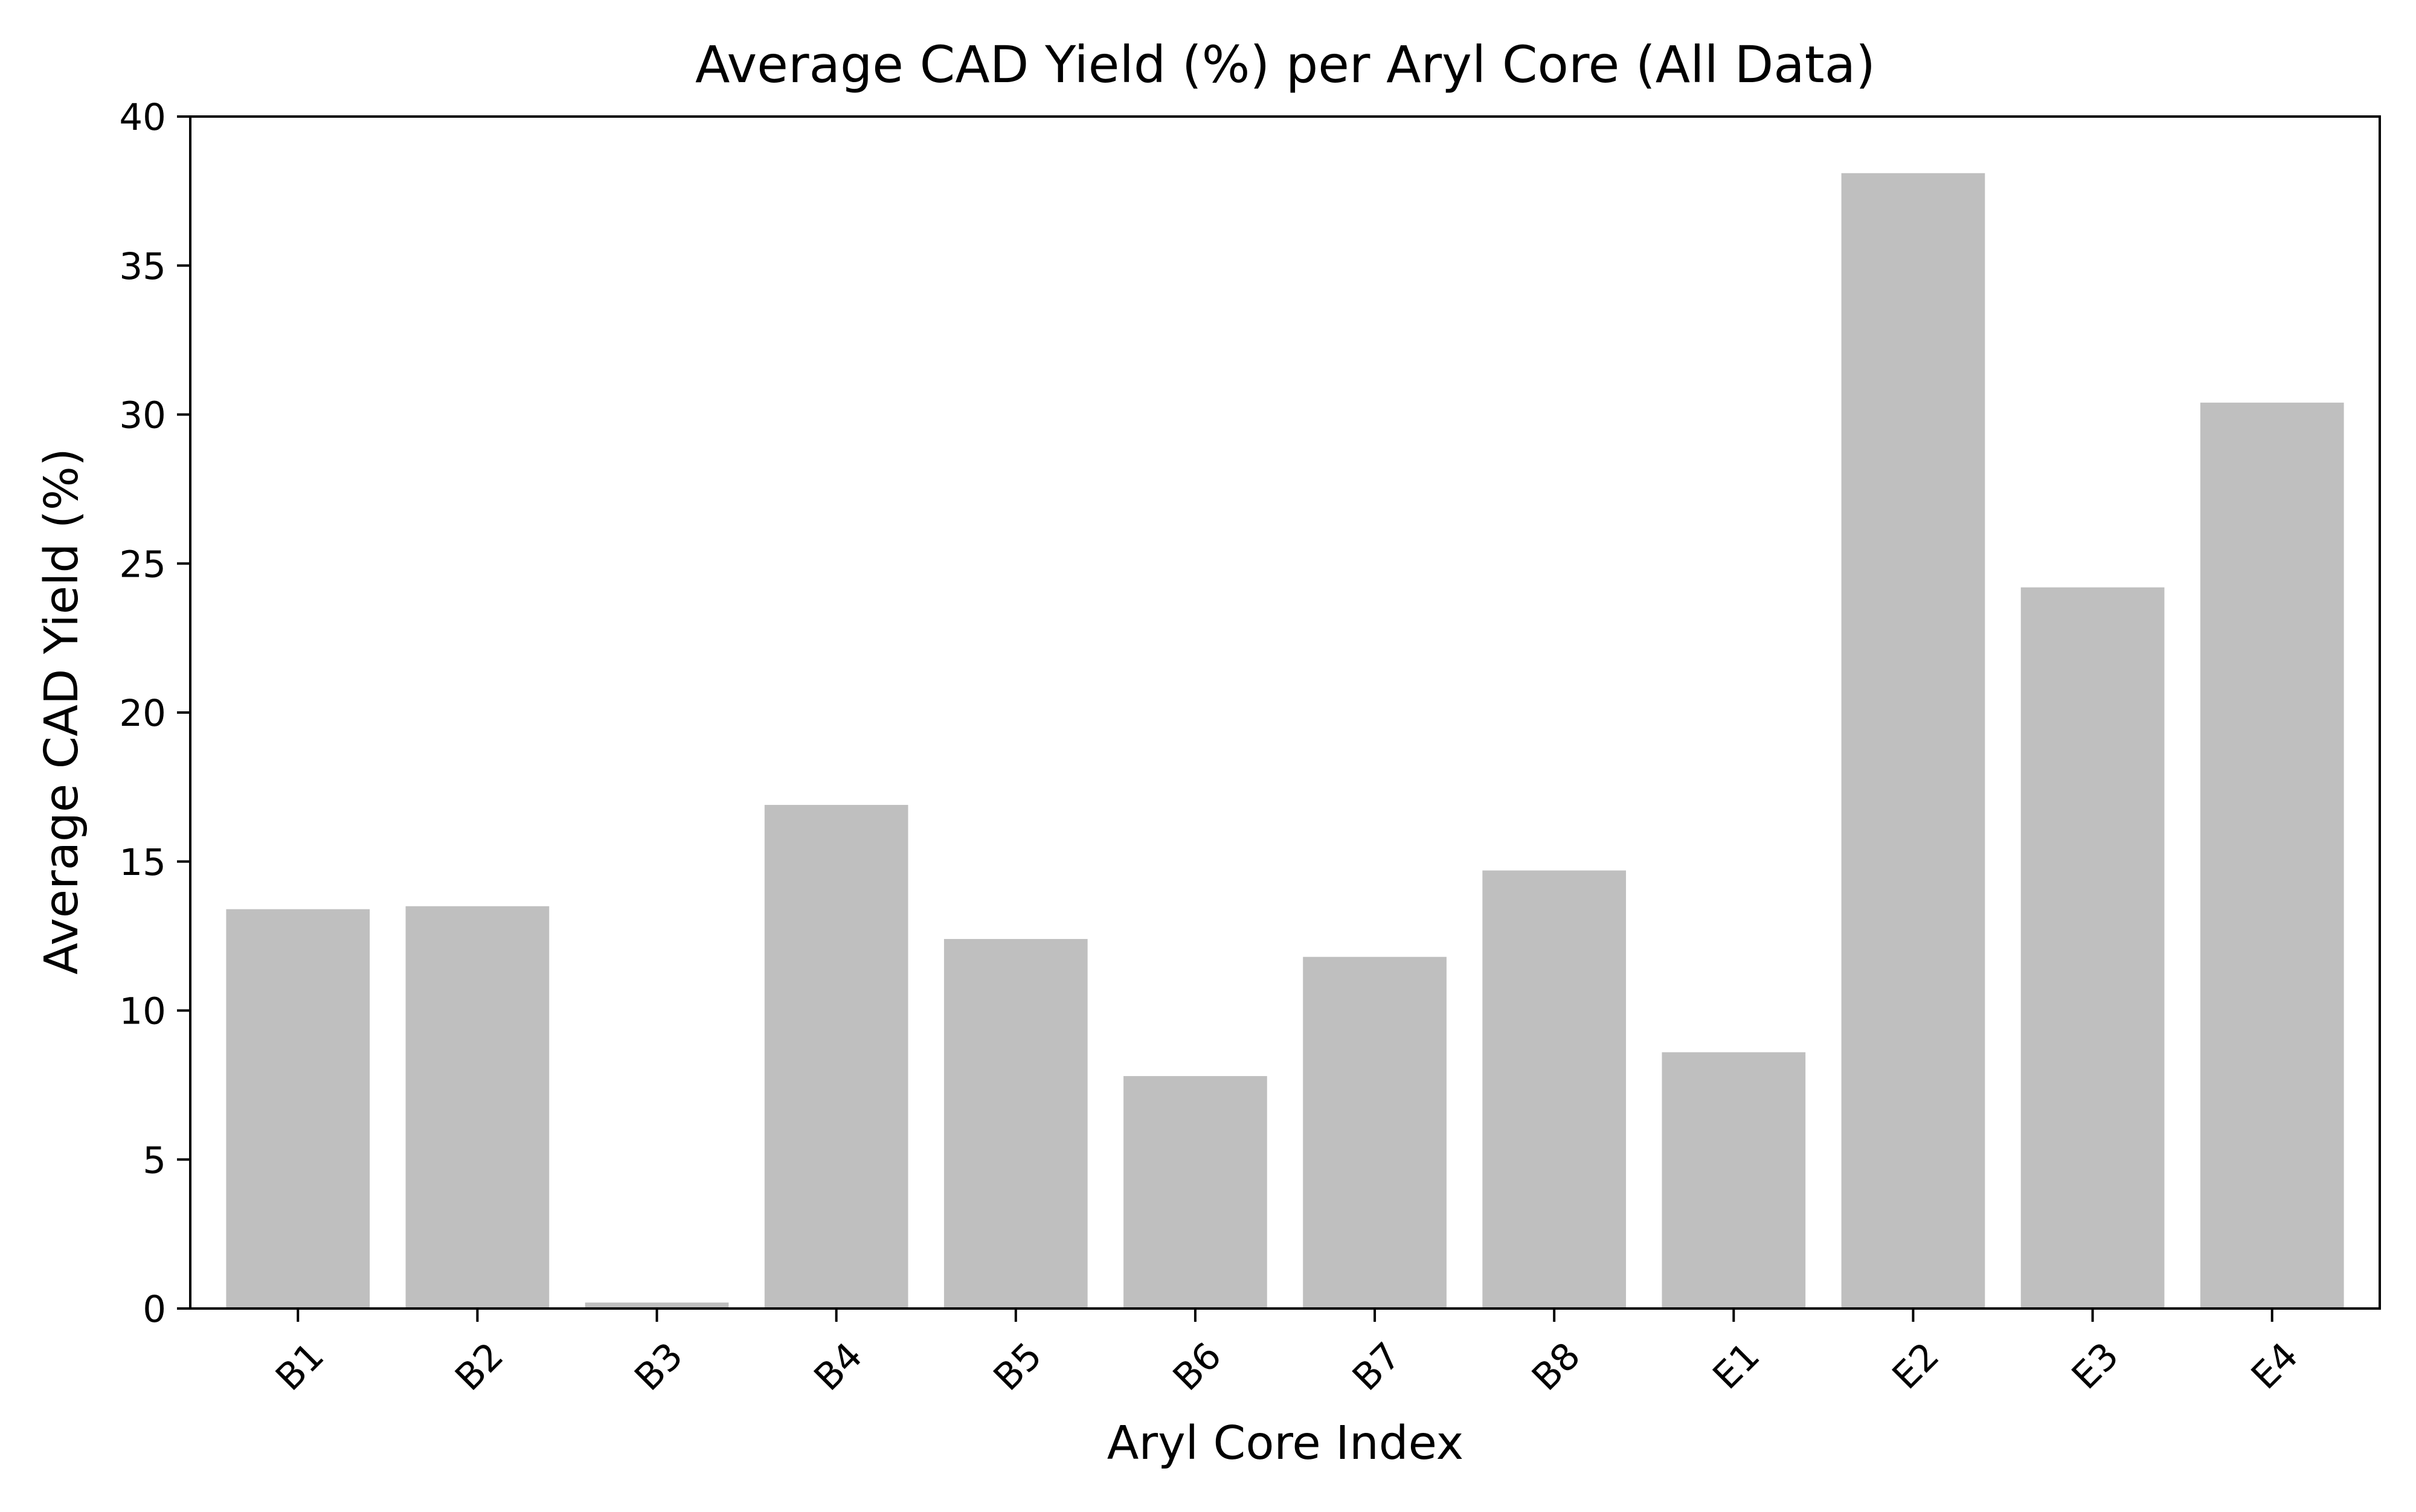  What do you see at coordinates (2272, 855) in the screenshot?
I see `bar-e4` at bounding box center [2272, 855].